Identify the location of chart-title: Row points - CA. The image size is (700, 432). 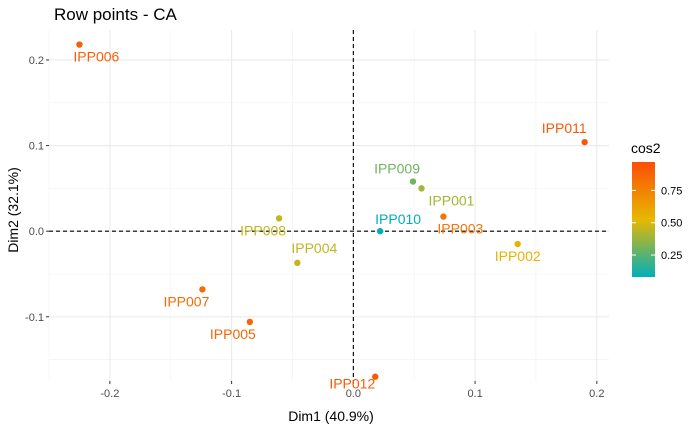
(115, 14).